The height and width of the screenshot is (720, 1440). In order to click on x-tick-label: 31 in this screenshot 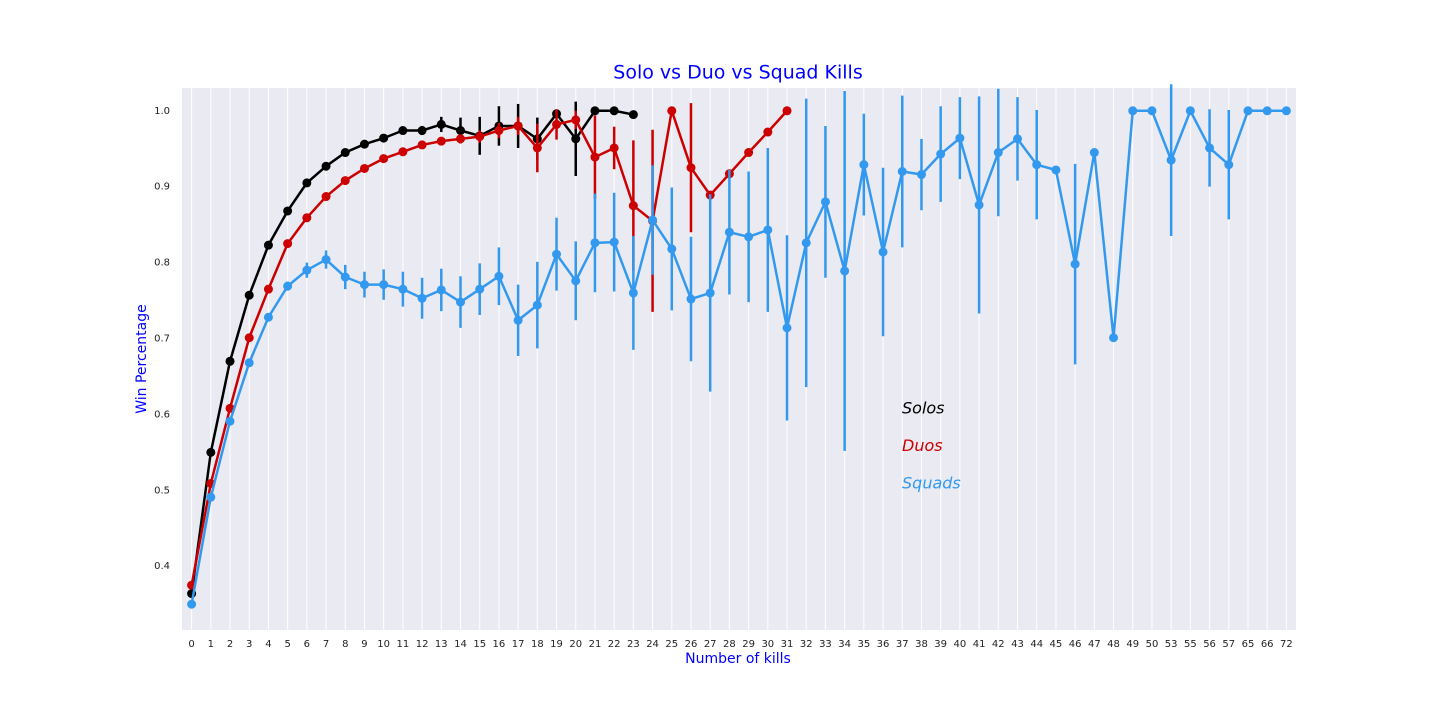, I will do `click(787, 644)`.